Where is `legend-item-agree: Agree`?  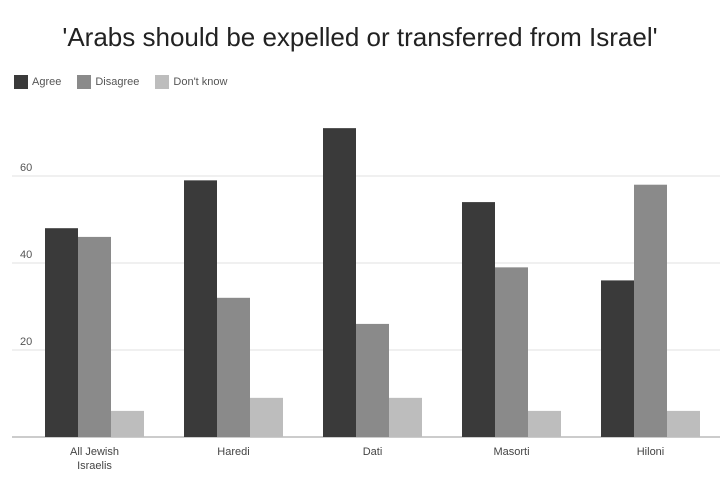 legend-item-agree: Agree is located at coordinates (37, 82).